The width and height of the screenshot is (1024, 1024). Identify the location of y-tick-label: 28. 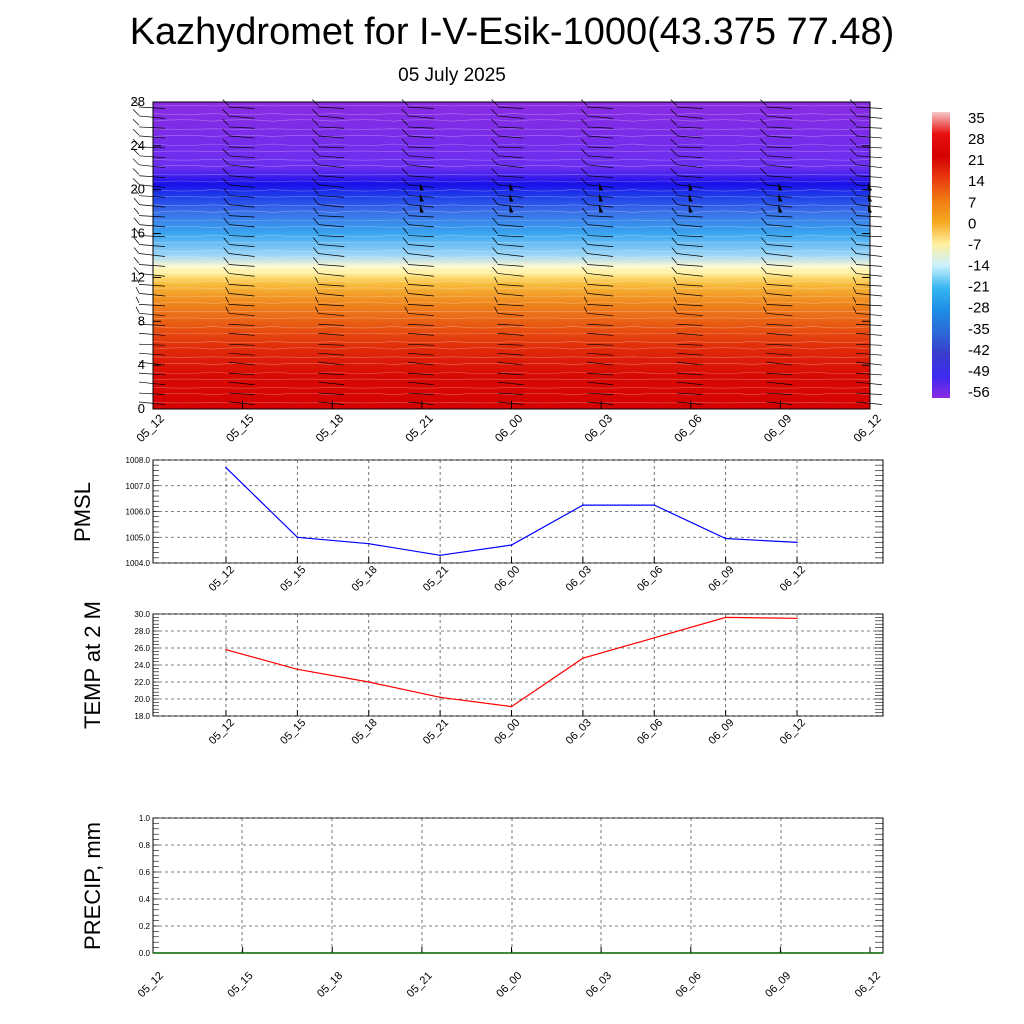
(138, 101).